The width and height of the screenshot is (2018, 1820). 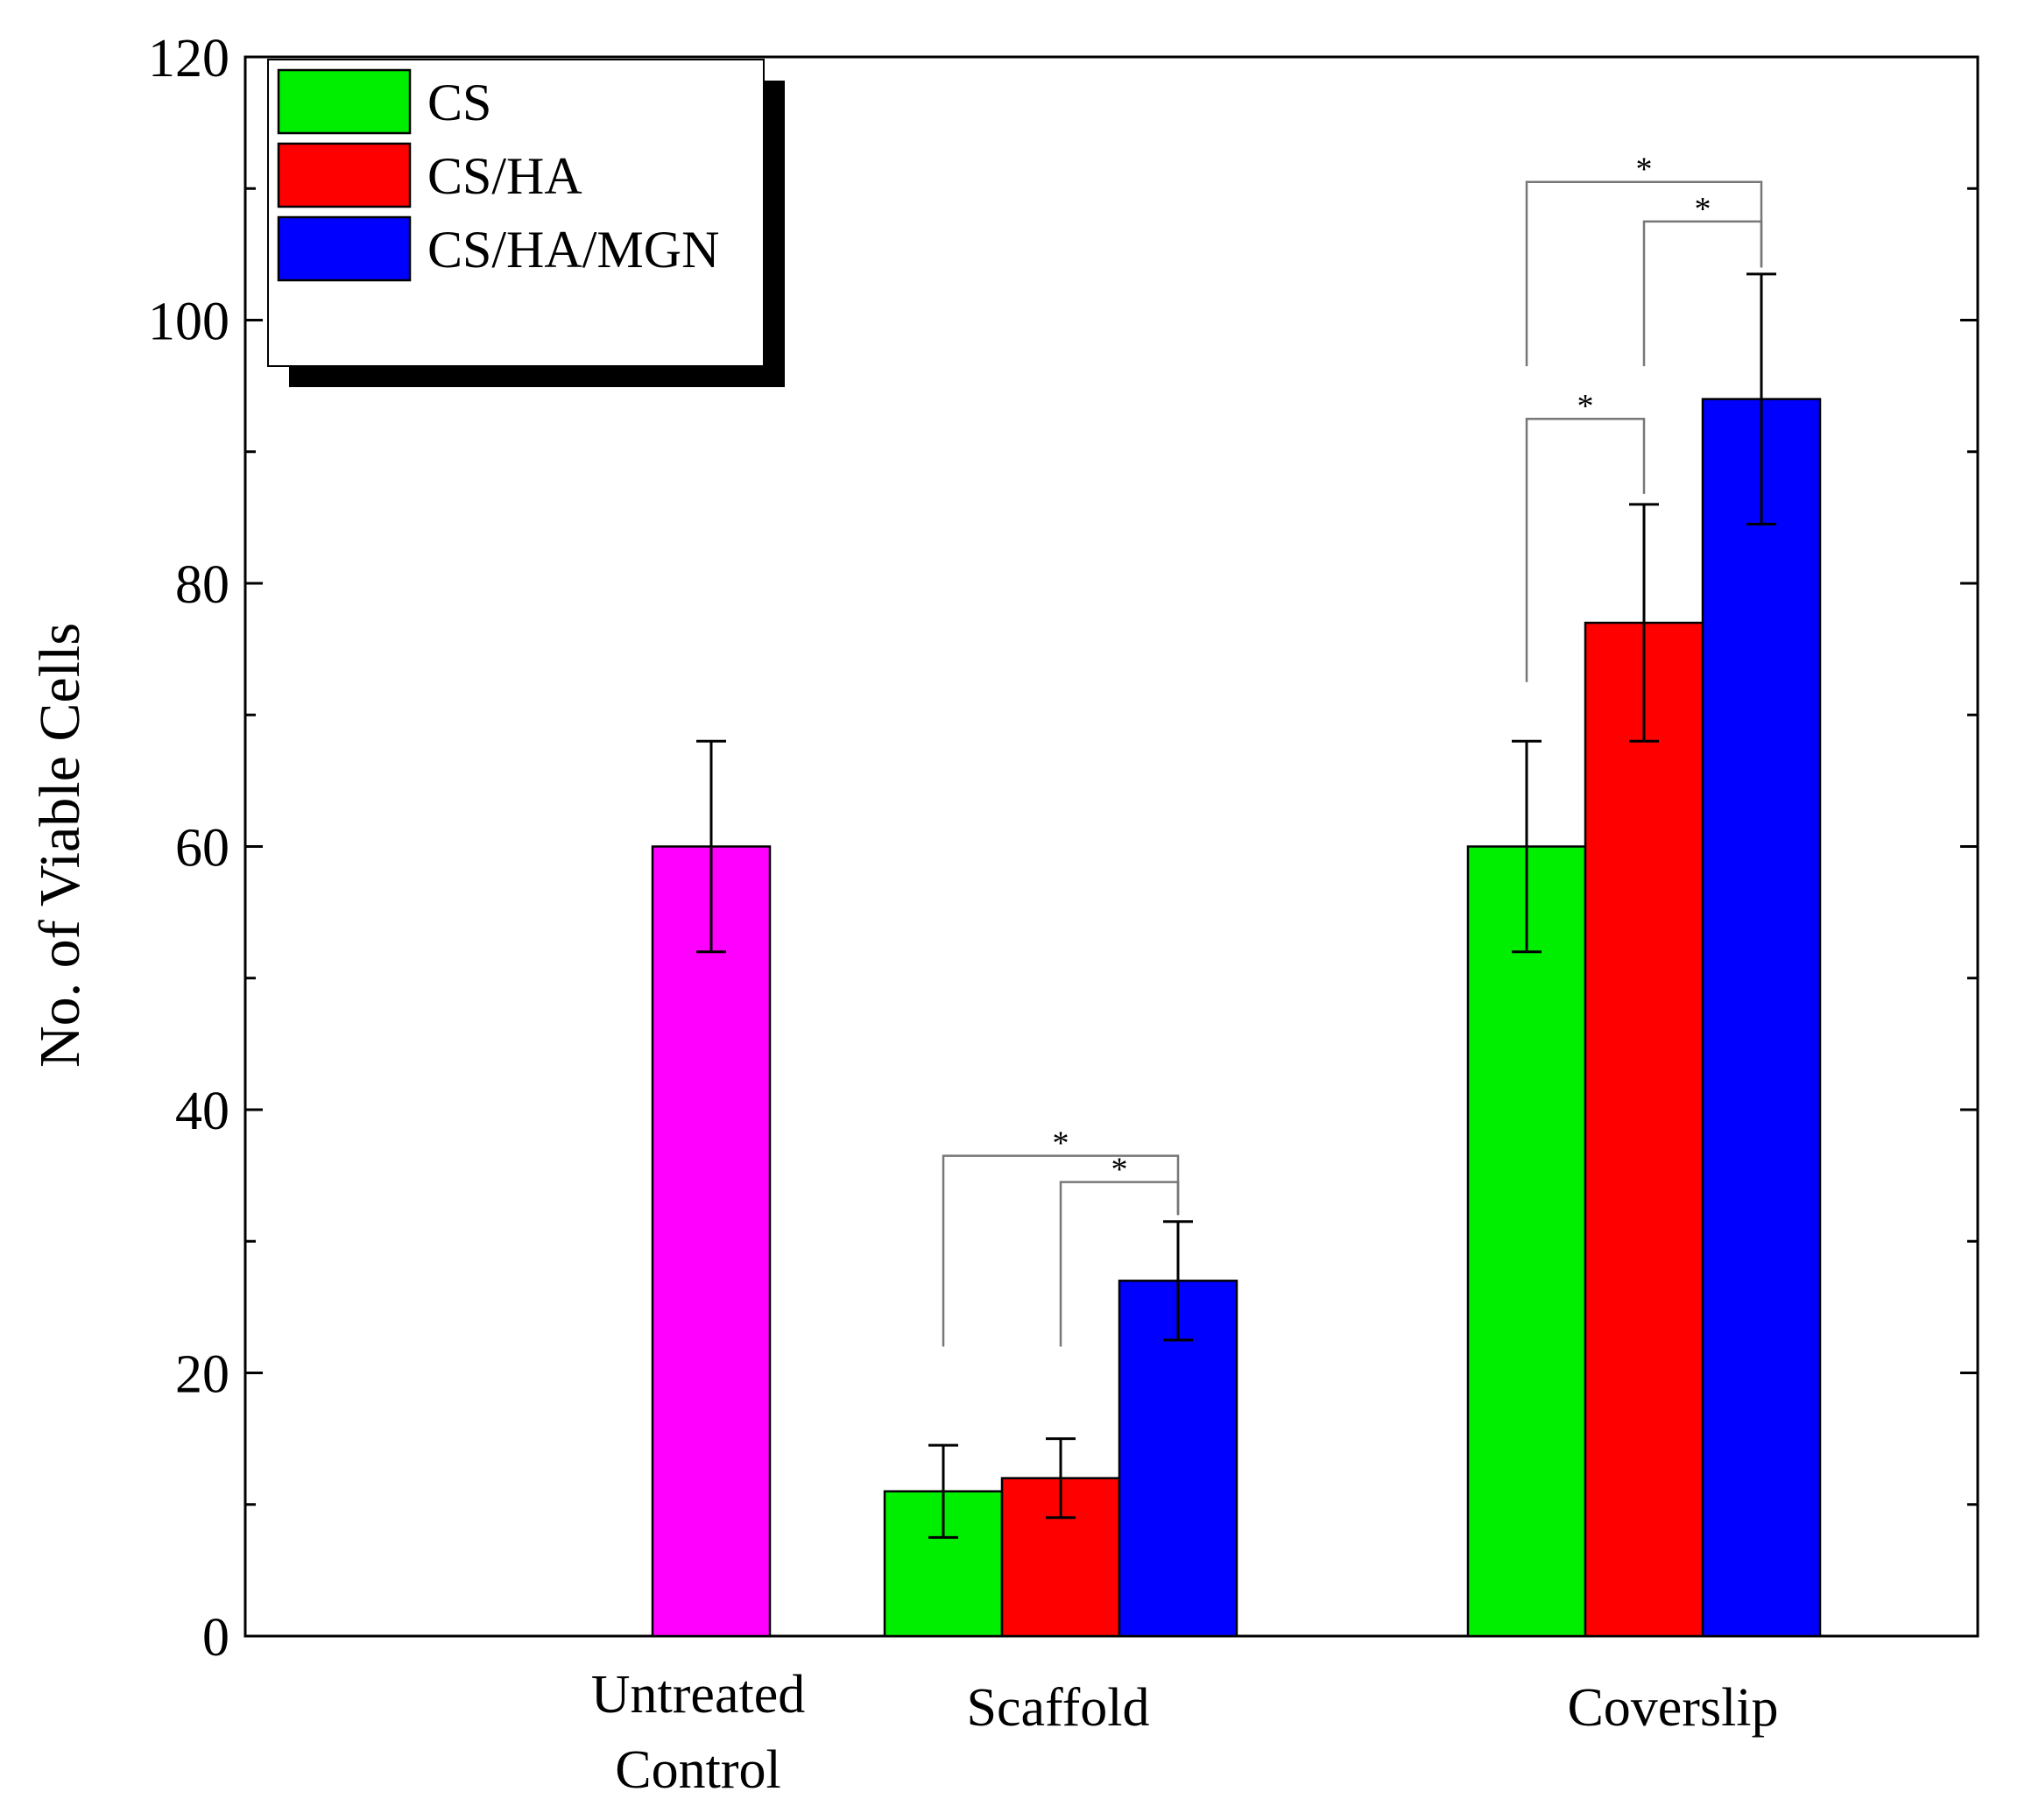 What do you see at coordinates (60, 845) in the screenshot?
I see `y-axis-label: No. of Viable Cells` at bounding box center [60, 845].